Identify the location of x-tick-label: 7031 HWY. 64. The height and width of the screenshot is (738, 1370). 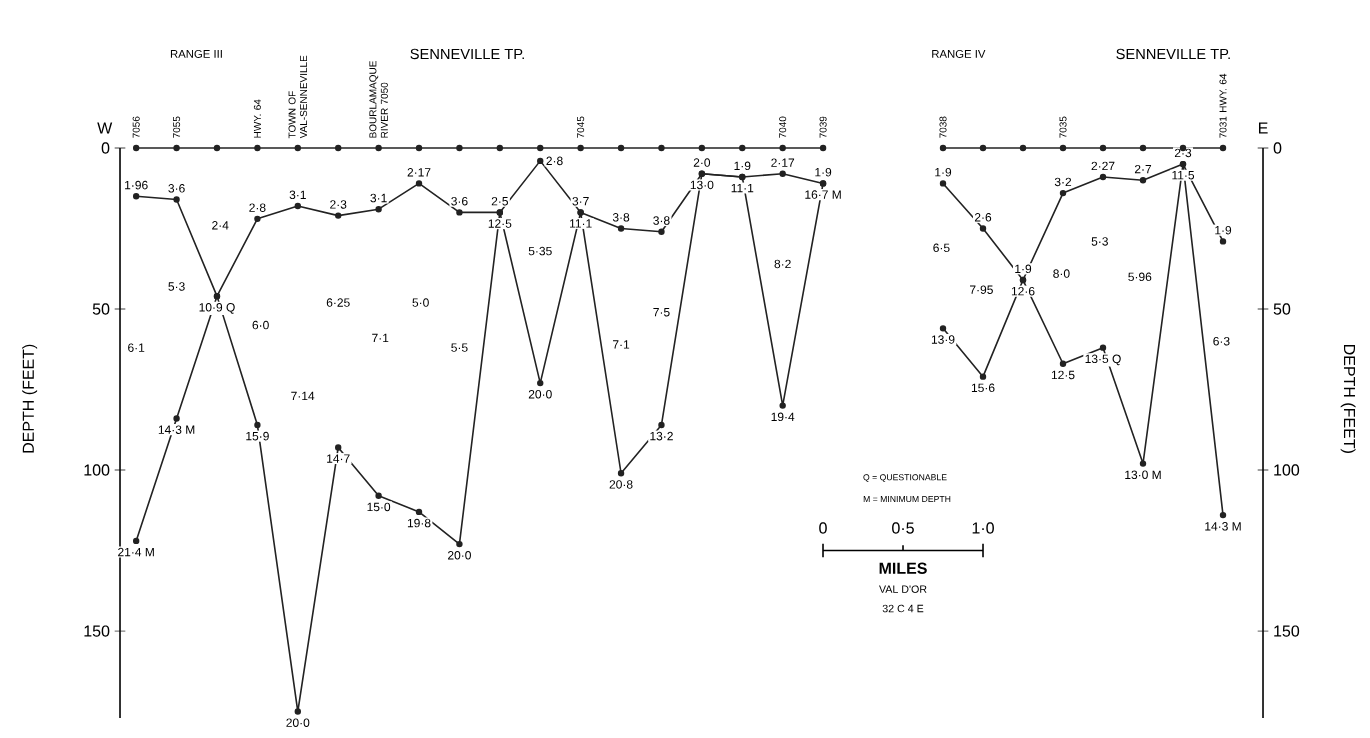
(1223, 105).